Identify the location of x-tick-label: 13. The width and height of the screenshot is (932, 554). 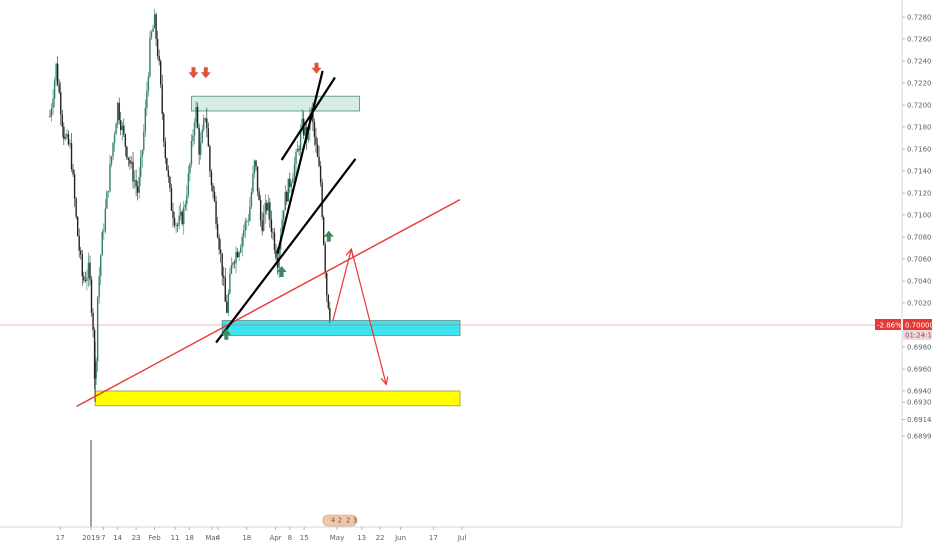
(361, 538).